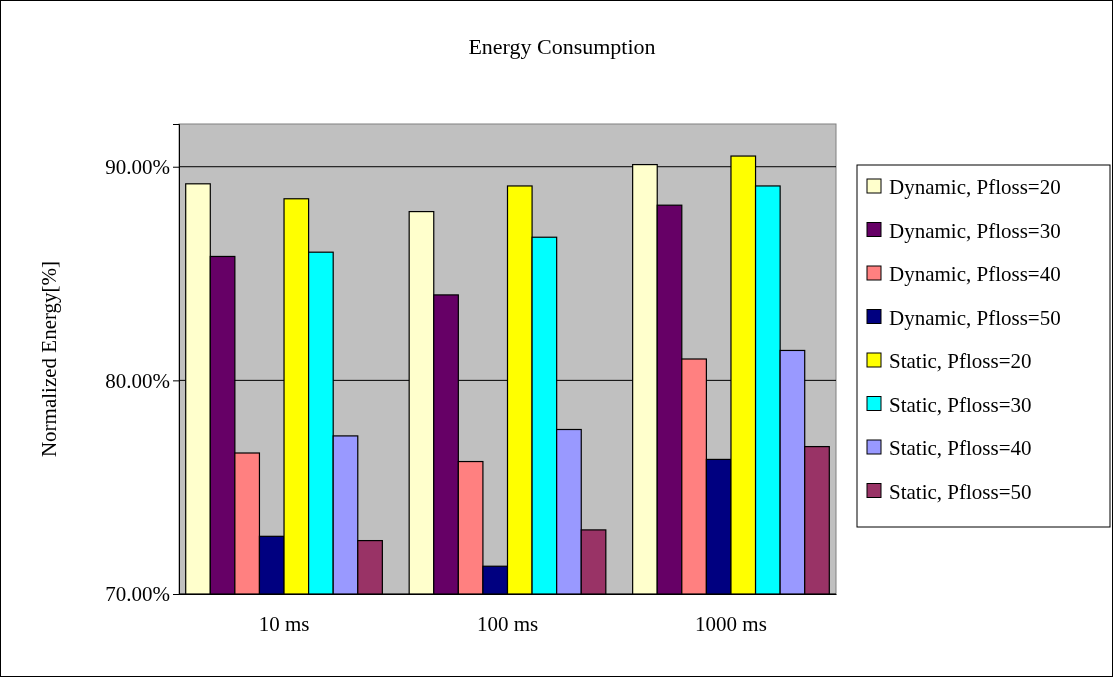 This screenshot has height=677, width=1113. I want to click on legend-label: Static, Pfloss=30, so click(960, 404).